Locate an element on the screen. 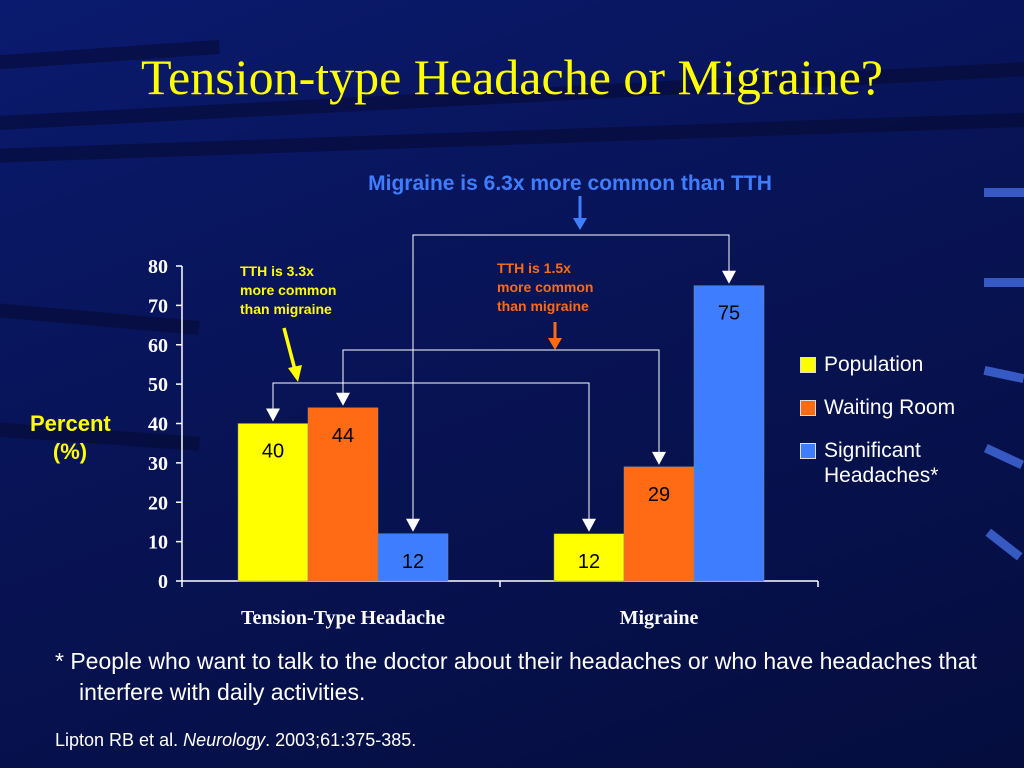  annotation-line: TTH is 1.5x is located at coordinates (534, 268).